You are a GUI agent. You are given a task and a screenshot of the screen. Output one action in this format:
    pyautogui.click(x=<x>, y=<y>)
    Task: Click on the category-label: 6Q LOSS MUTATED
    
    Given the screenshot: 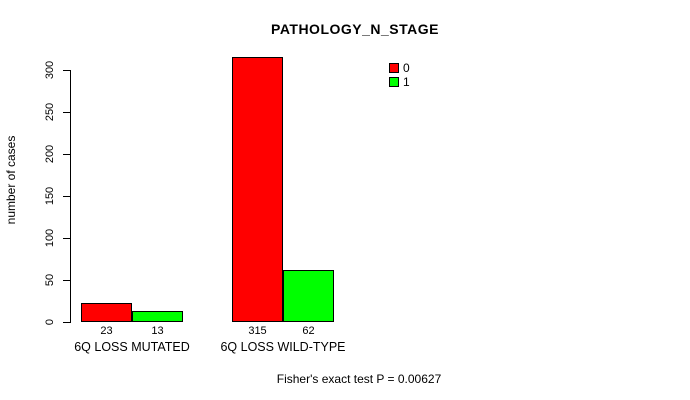 What is the action you would take?
    pyautogui.click(x=132, y=347)
    